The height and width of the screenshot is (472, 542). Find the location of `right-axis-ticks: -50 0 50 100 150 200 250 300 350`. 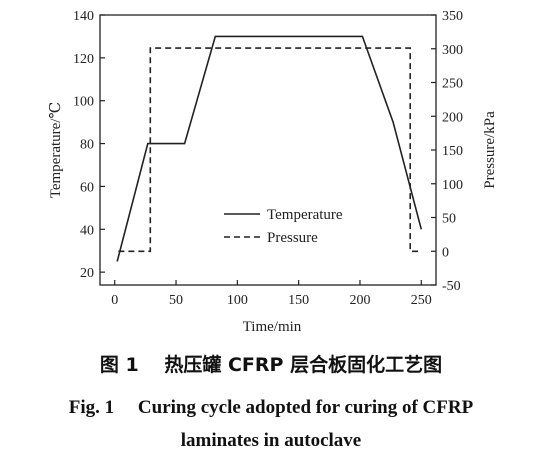

right-axis-ticks: -50 0 50 100 150 200 250 300 350 is located at coordinates (447, 151).